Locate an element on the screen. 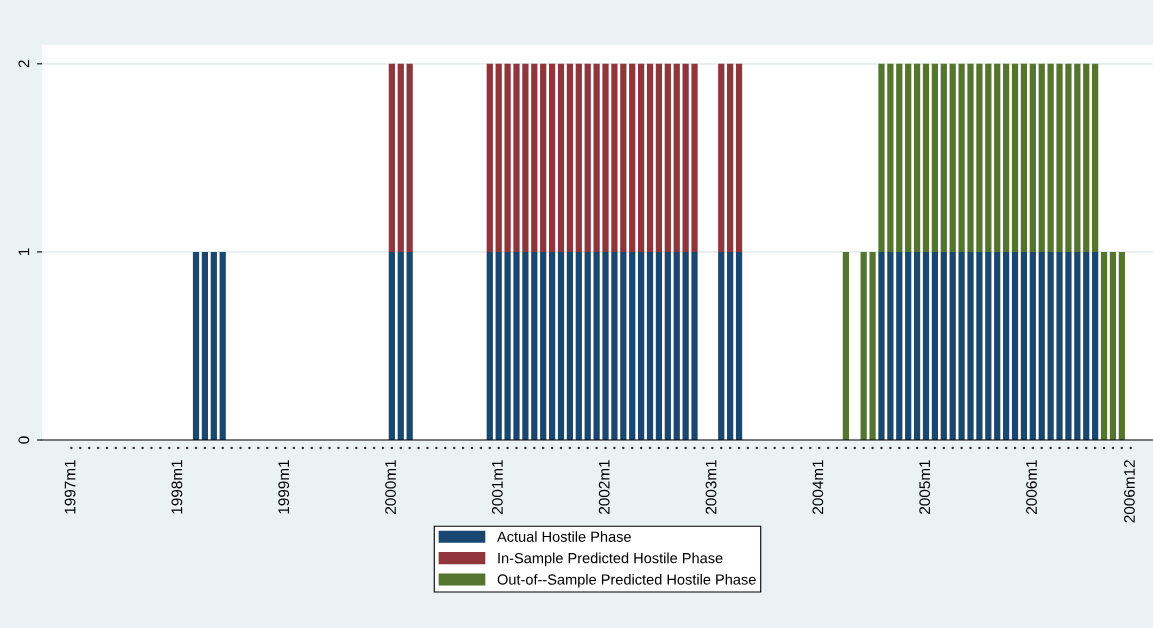 The width and height of the screenshot is (1153, 628). y-tick-label: 2 is located at coordinates (24, 64).